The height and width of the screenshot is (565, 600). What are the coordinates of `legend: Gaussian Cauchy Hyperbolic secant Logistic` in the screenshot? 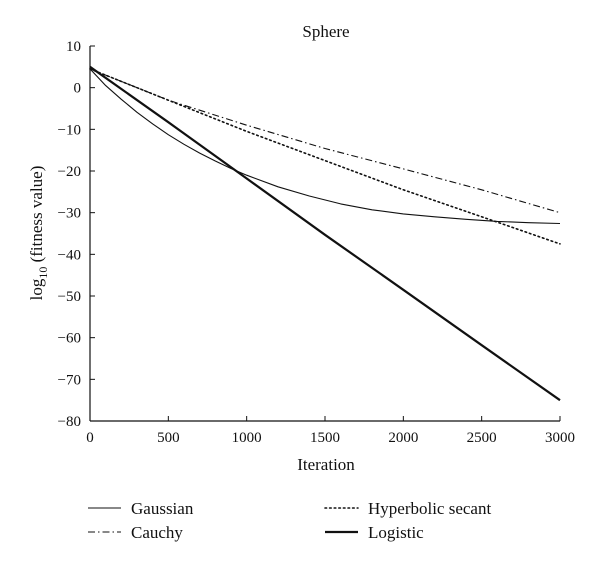 It's located at (289, 520).